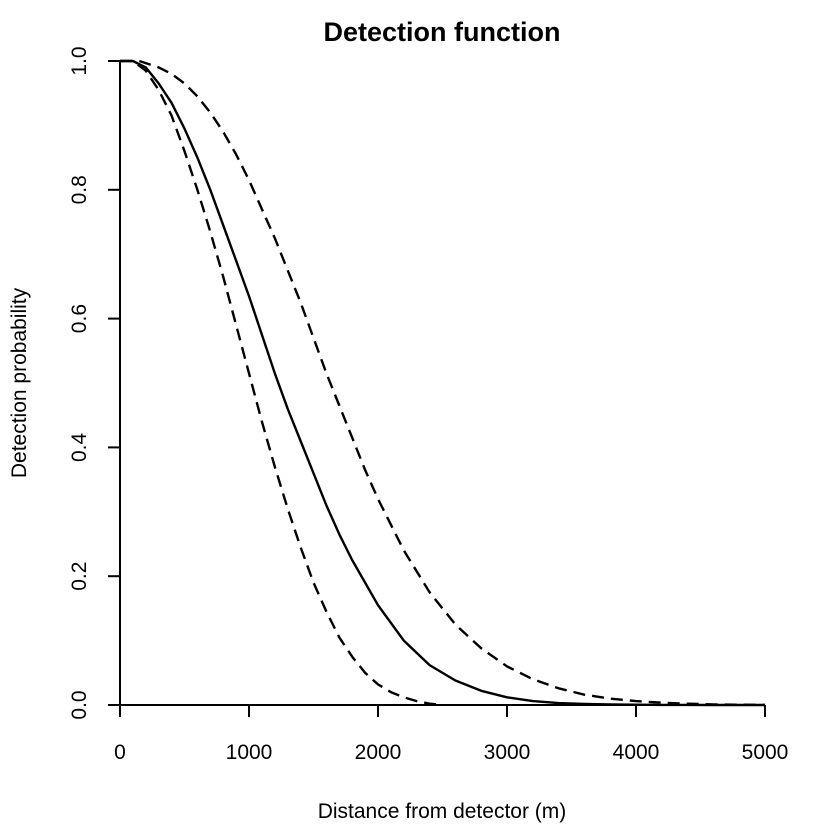  I want to click on x-ticks: 0 1000 2000 3000 4000 5000, so click(451, 734).